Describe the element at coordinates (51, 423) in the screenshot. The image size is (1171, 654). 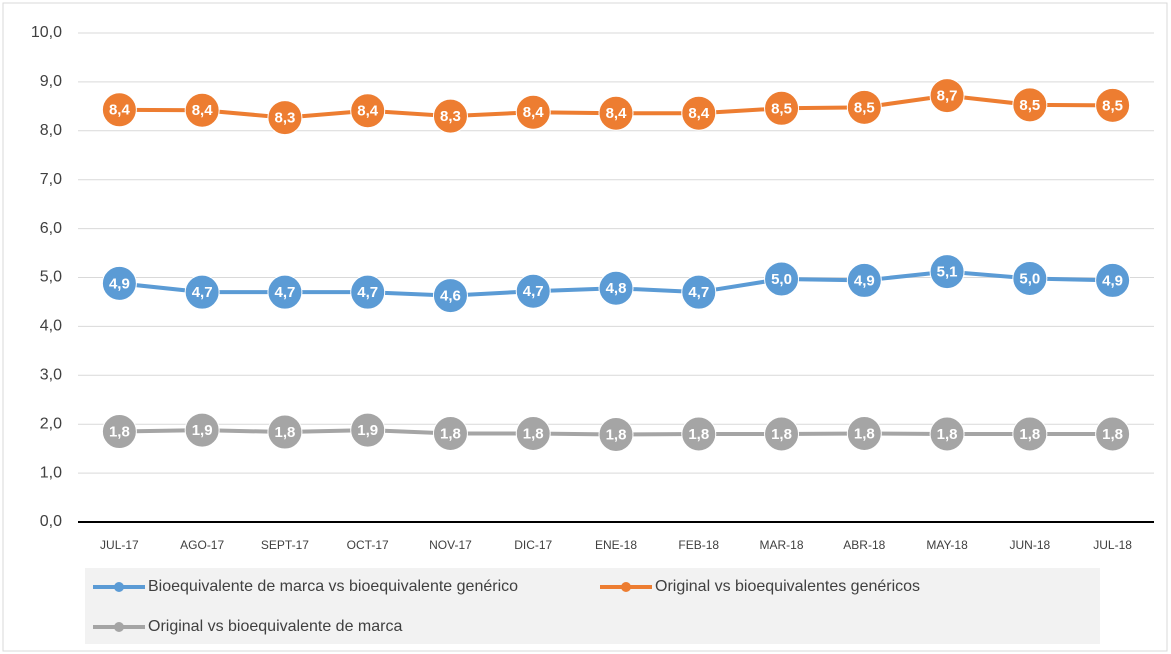
I see `y-tick-label: 2,0` at that location.